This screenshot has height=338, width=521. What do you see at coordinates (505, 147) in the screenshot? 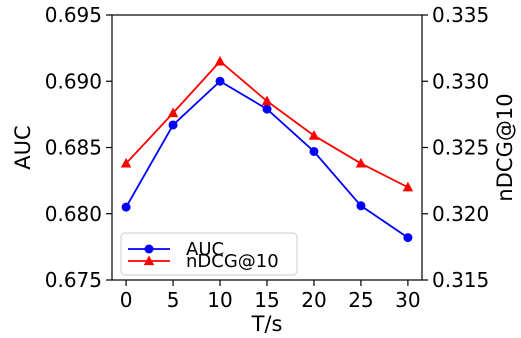
I see `right-y-axis-label: nDCG@10` at bounding box center [505, 147].